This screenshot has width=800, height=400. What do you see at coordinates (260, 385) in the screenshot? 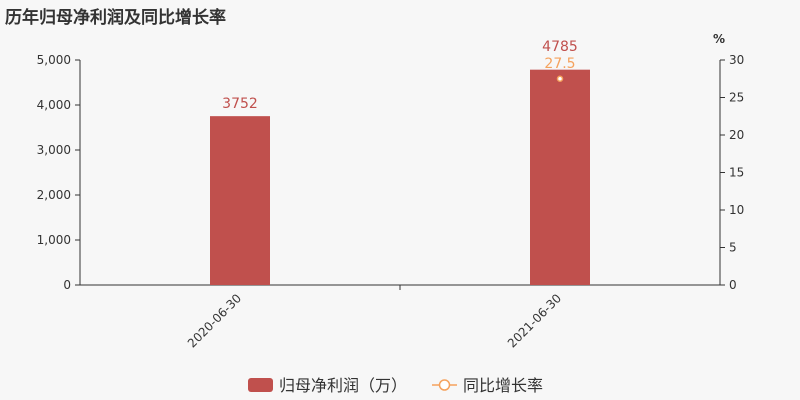
I see `legend-bar-swatch` at bounding box center [260, 385].